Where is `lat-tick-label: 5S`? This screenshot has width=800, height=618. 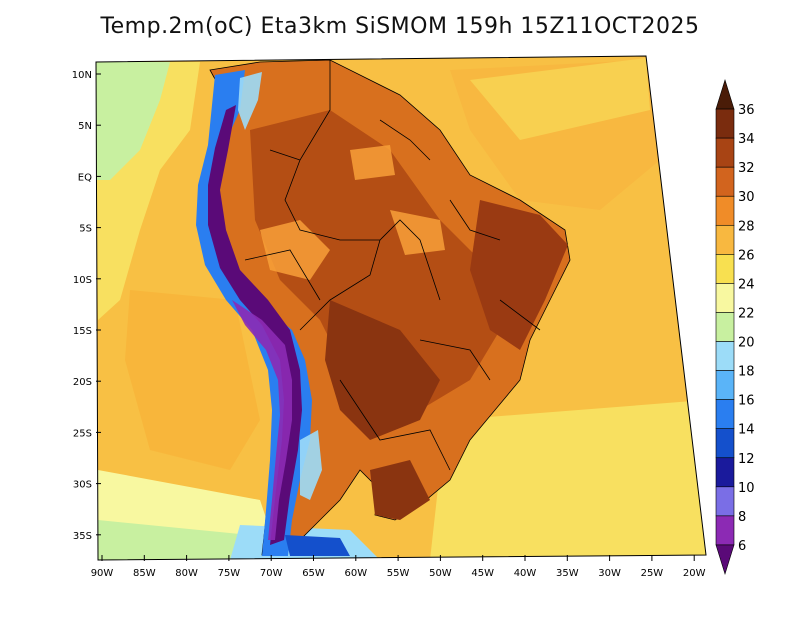 lat-tick-label: 5S is located at coordinates (85, 229).